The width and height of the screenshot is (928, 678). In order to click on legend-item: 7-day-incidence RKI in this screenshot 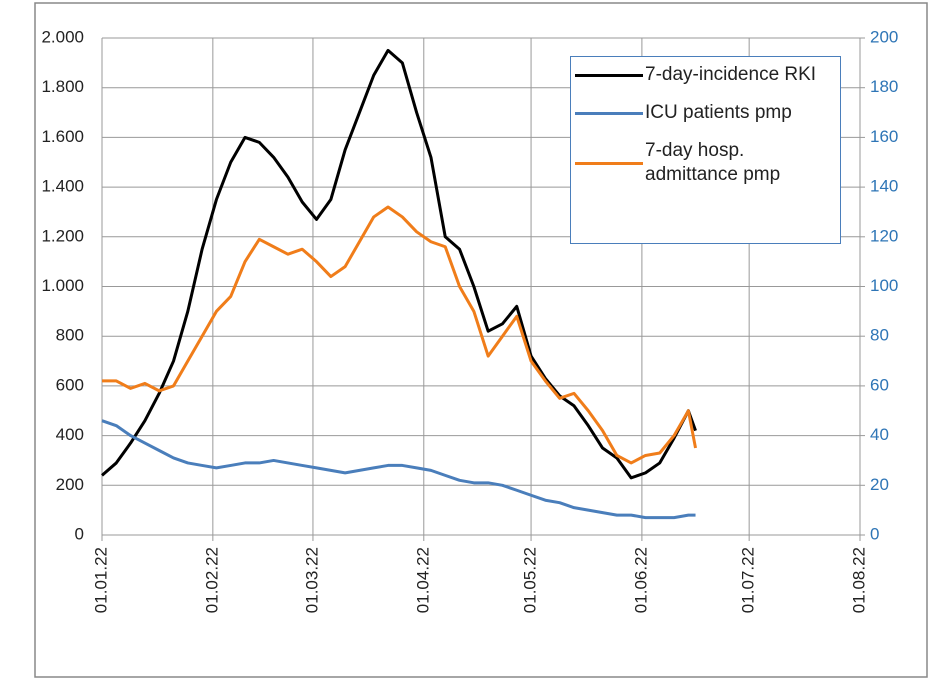, I will do `click(705, 75)`.